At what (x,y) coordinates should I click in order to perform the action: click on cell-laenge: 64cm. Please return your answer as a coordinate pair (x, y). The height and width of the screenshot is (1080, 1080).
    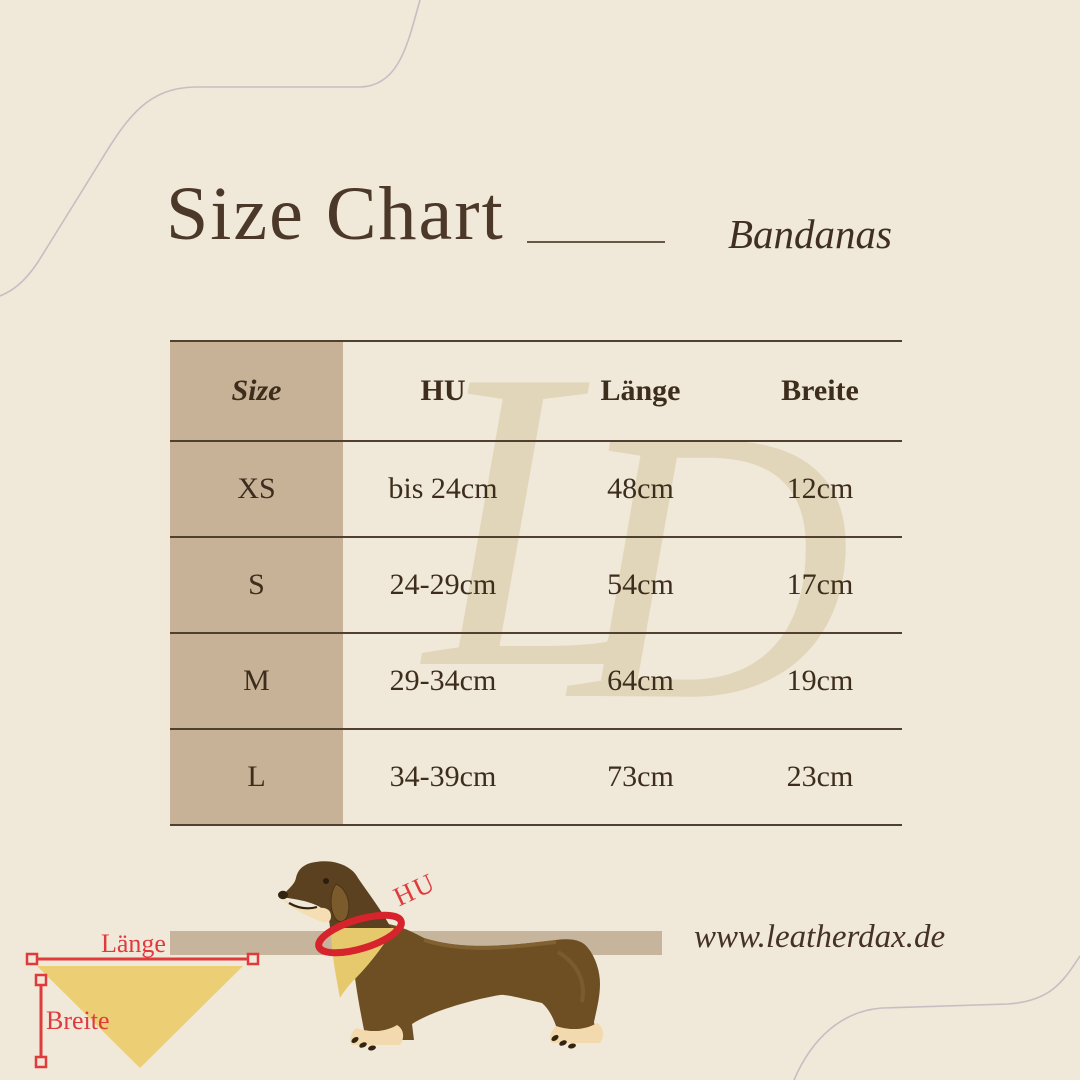
    Looking at the image, I should click on (640, 680).